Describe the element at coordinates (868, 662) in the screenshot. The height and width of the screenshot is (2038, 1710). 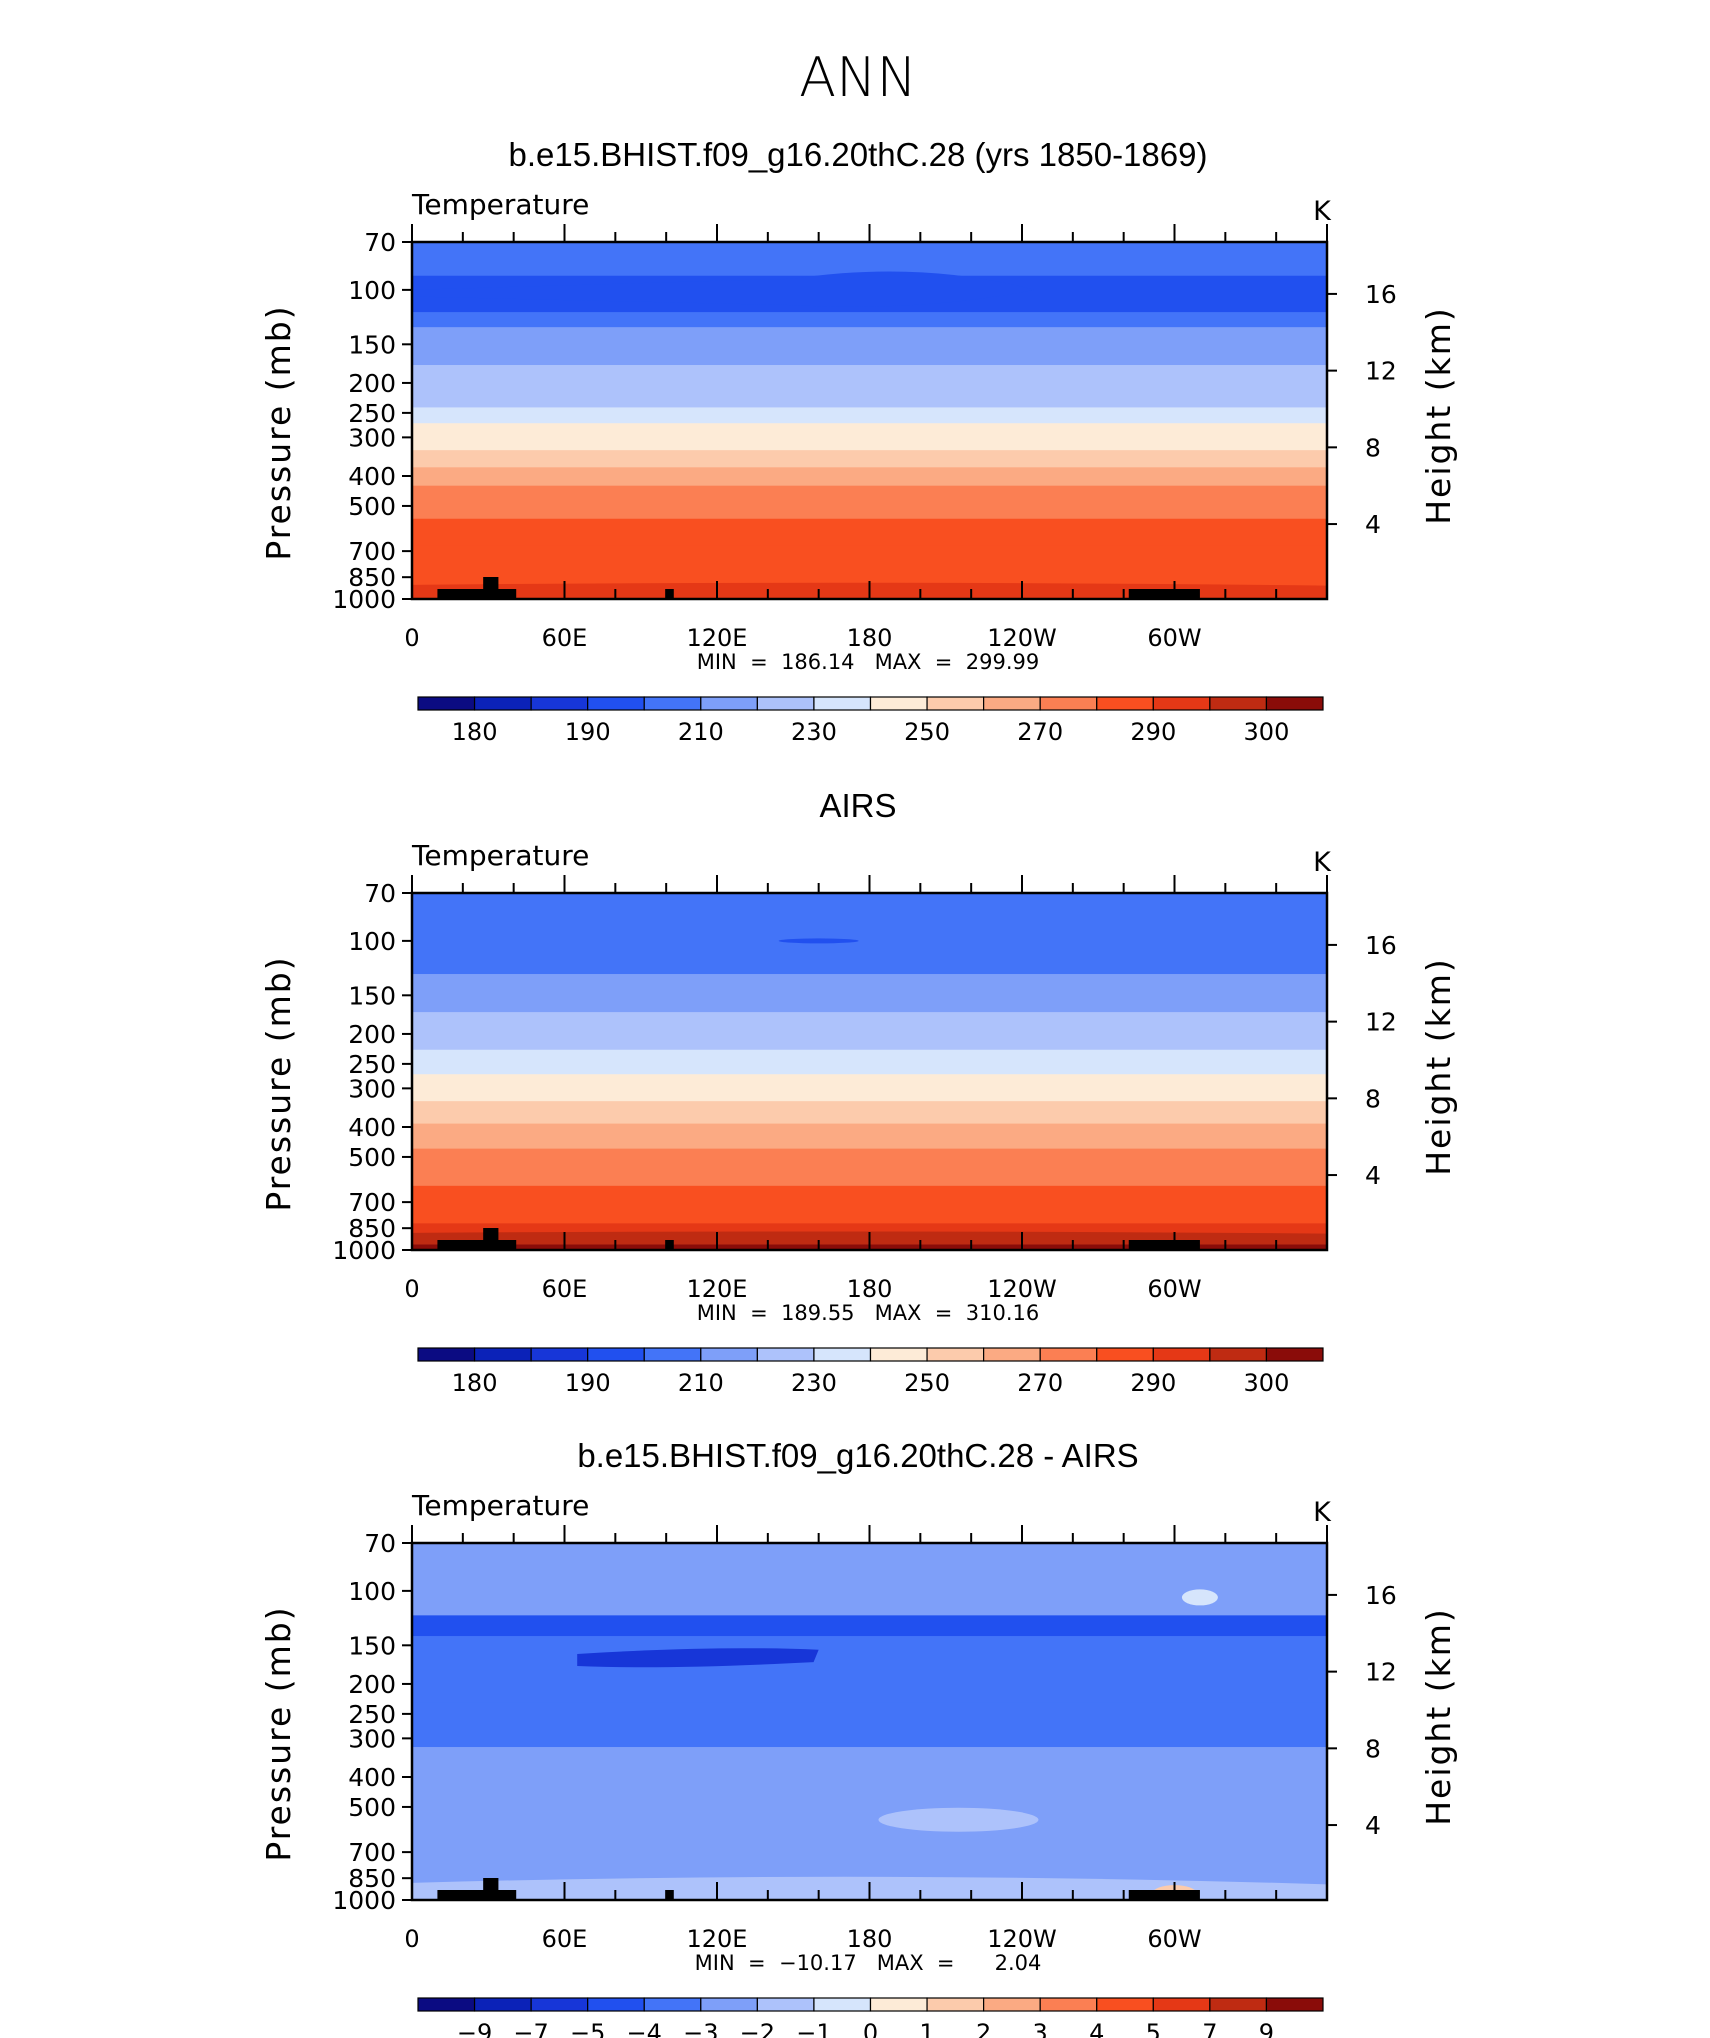
I see `min-max-stats: MIN = 186.14 MAX = 299.99` at that location.